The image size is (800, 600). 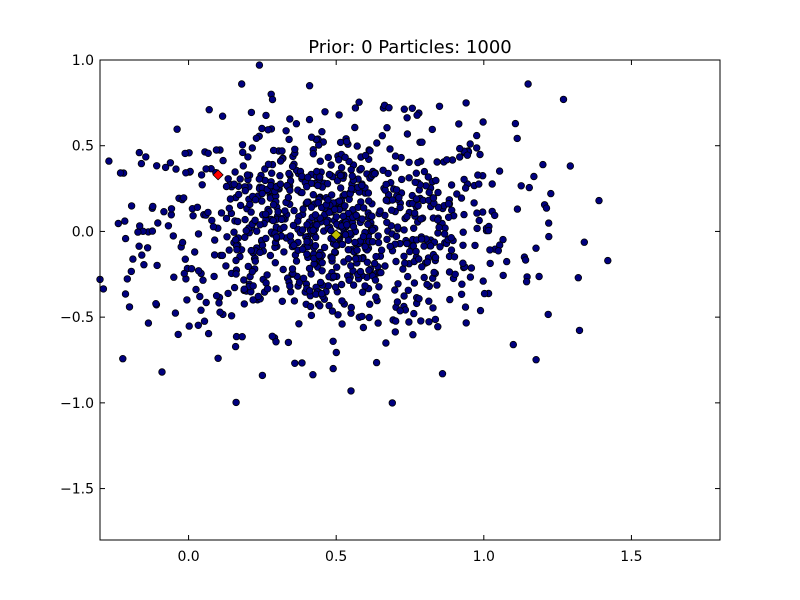 What do you see at coordinates (336, 557) in the screenshot?
I see `x-tick-label: 0.5` at bounding box center [336, 557].